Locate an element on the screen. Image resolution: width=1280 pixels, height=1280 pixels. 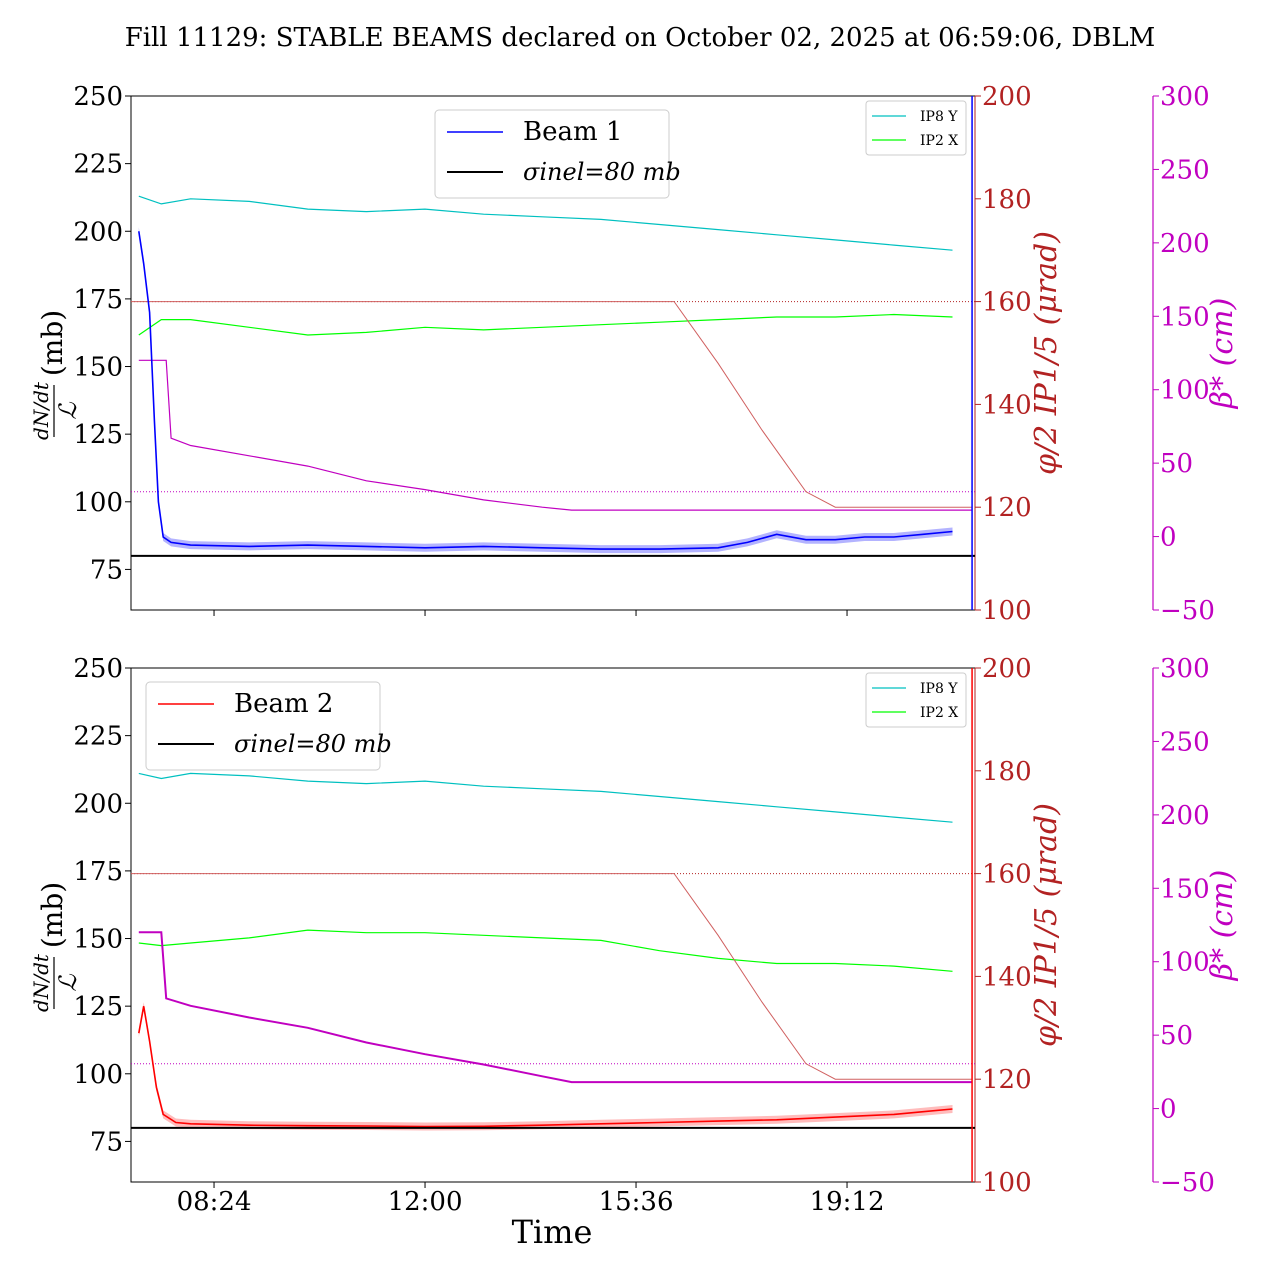
legend-beam-label: Beam 2 is located at coordinates (283, 704).